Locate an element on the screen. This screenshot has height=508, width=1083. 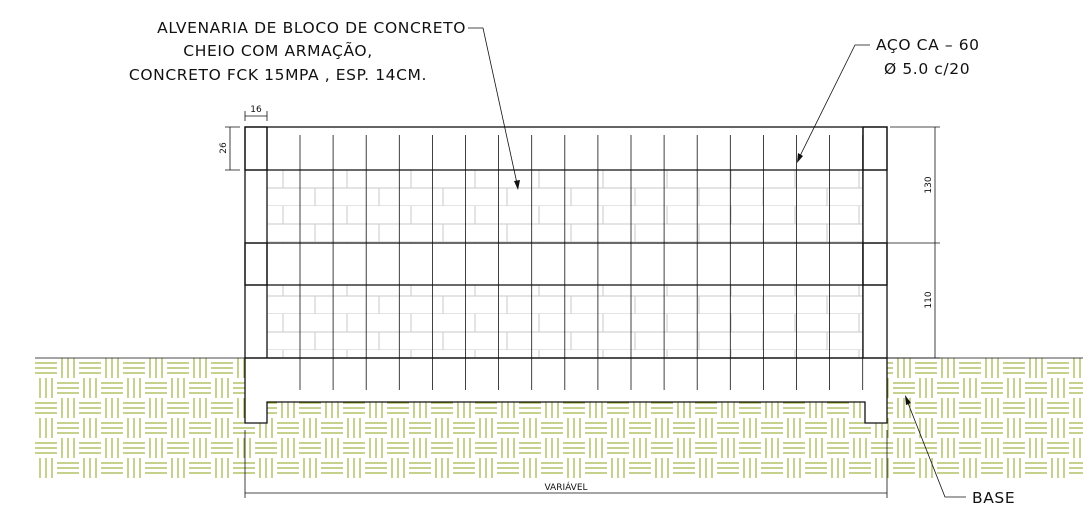
label: CONCRETO FCK 15MPA , ESP. 14CM. is located at coordinates (278, 75).